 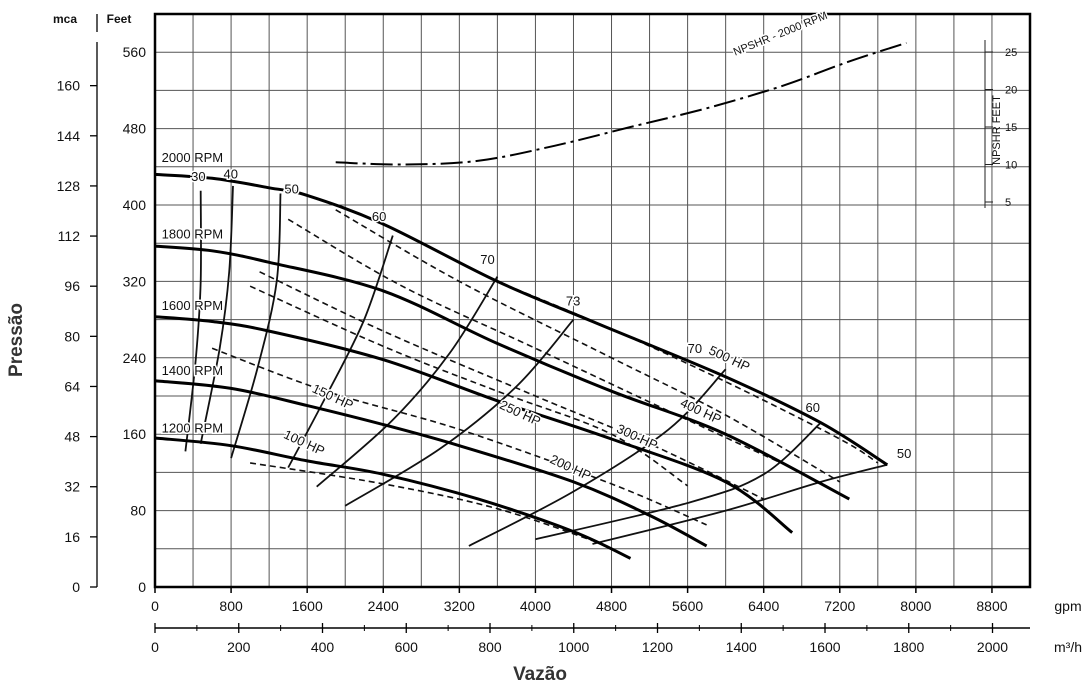 What do you see at coordinates (69, 136) in the screenshot?
I see `y-mca-tick-label: 144` at bounding box center [69, 136].